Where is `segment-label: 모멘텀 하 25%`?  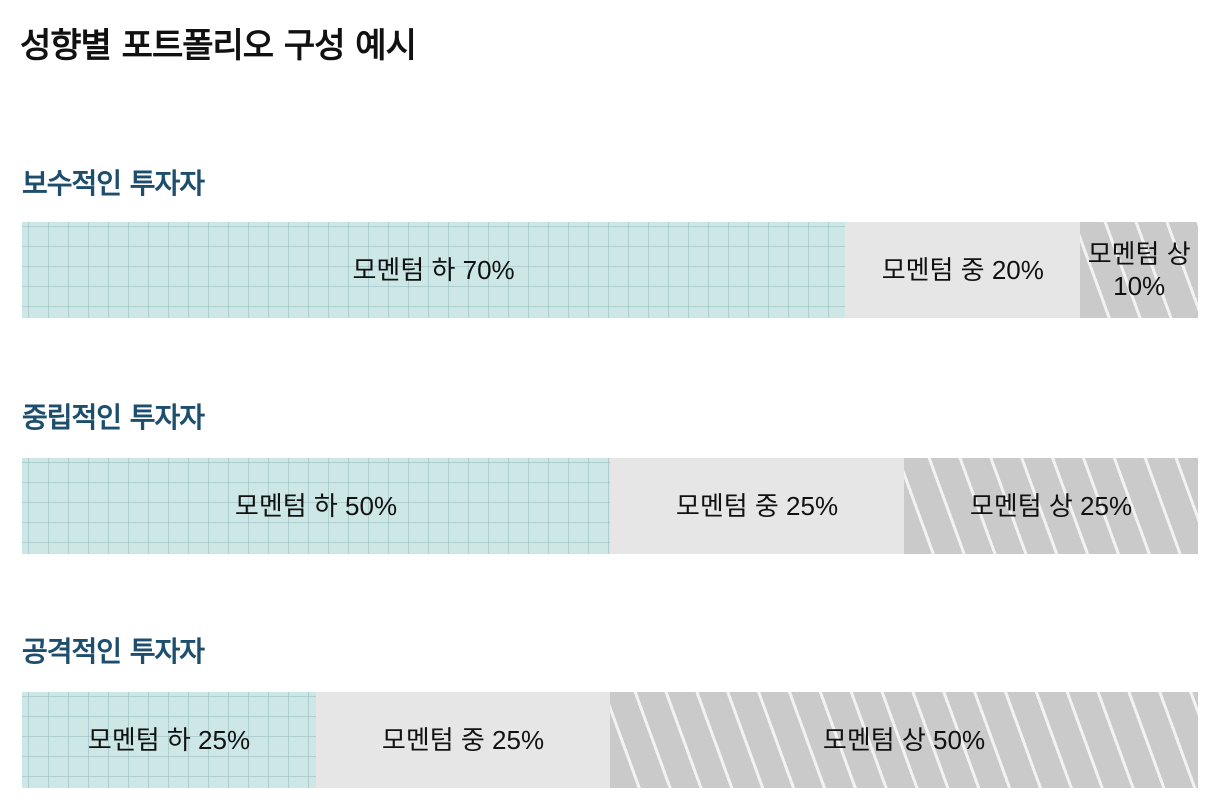 segment-label: 모멘텀 하 25% is located at coordinates (169, 740).